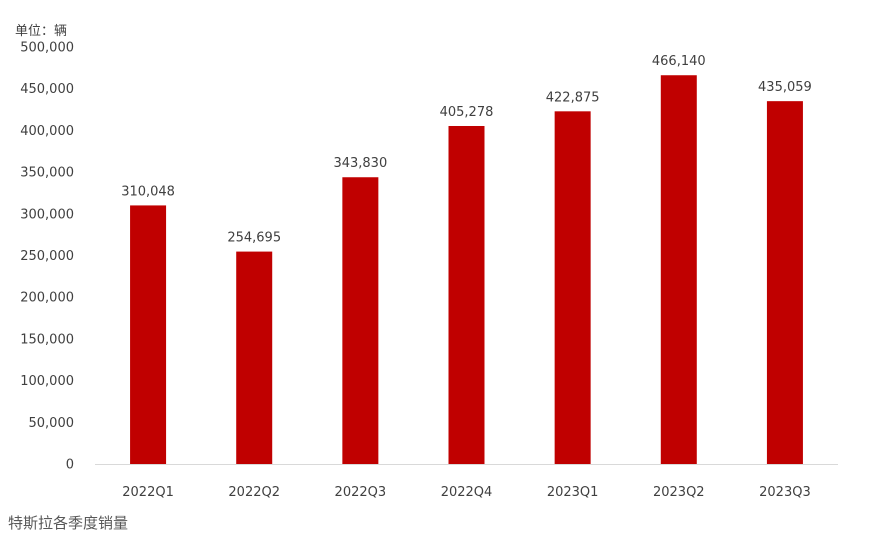 The image size is (869, 547). What do you see at coordinates (361, 492) in the screenshot?
I see `x-tick-label-2022Q3: 2022Q3` at bounding box center [361, 492].